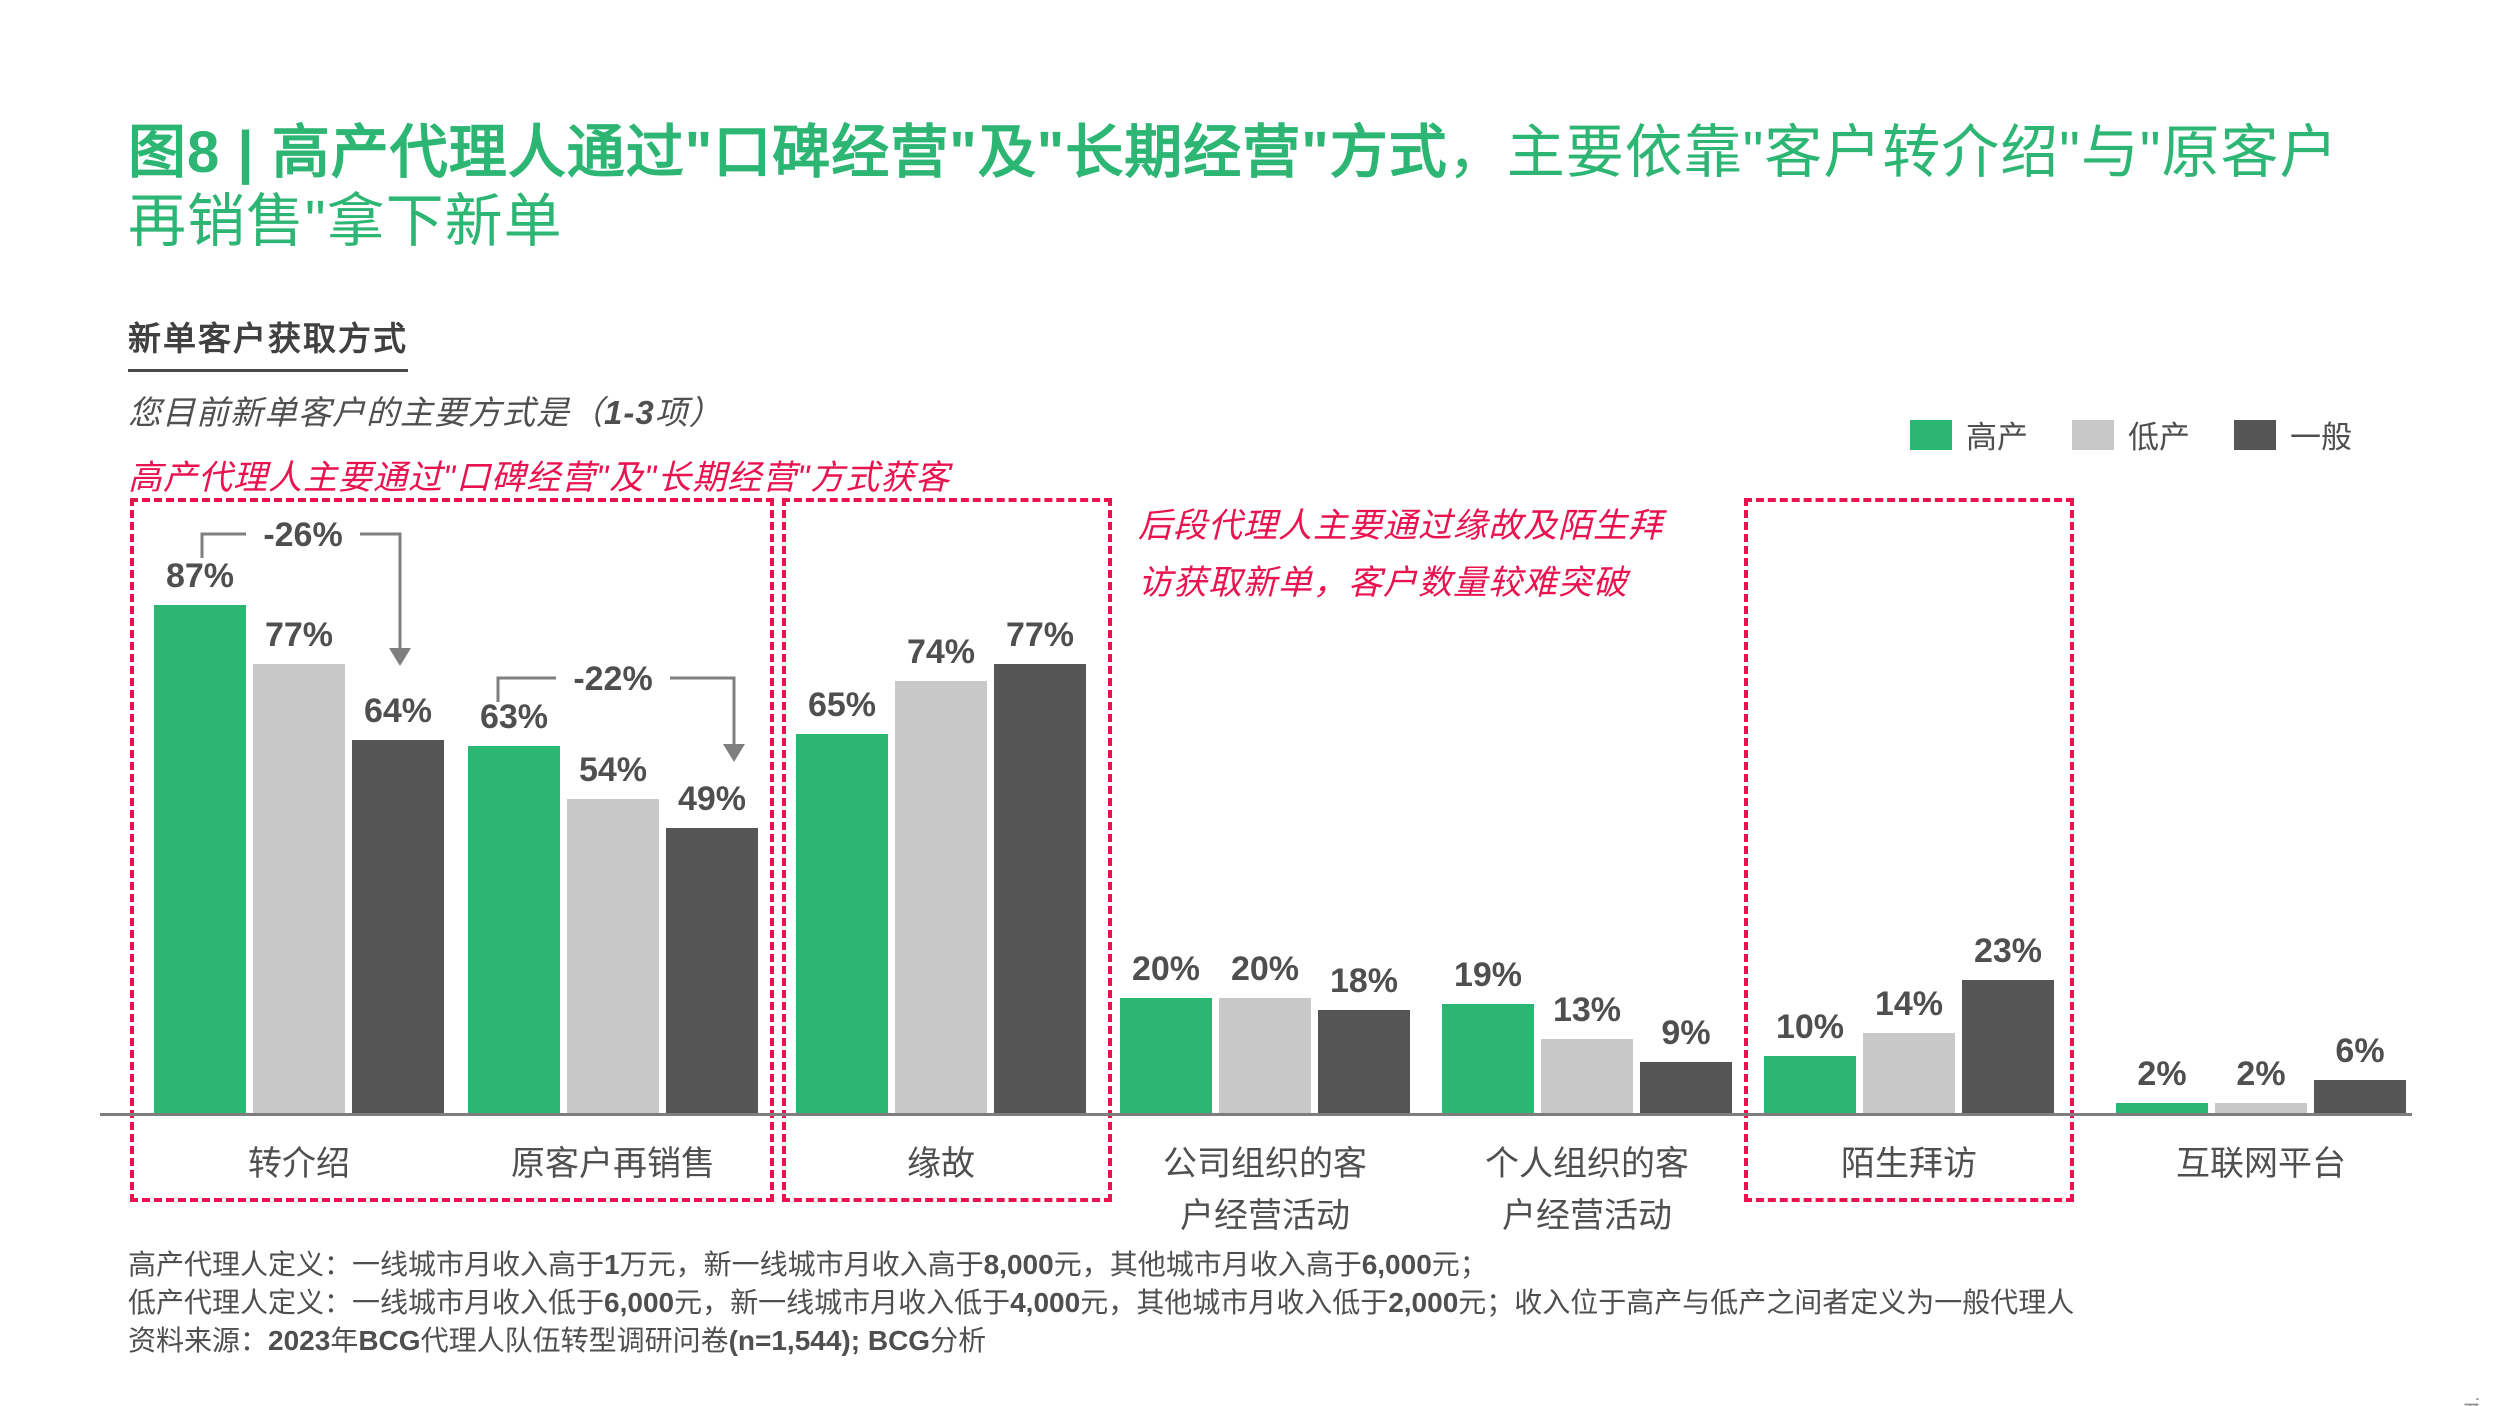 This screenshot has height=1406, width=2500. I want to click on bar-value-label: 10%, so click(1810, 1027).